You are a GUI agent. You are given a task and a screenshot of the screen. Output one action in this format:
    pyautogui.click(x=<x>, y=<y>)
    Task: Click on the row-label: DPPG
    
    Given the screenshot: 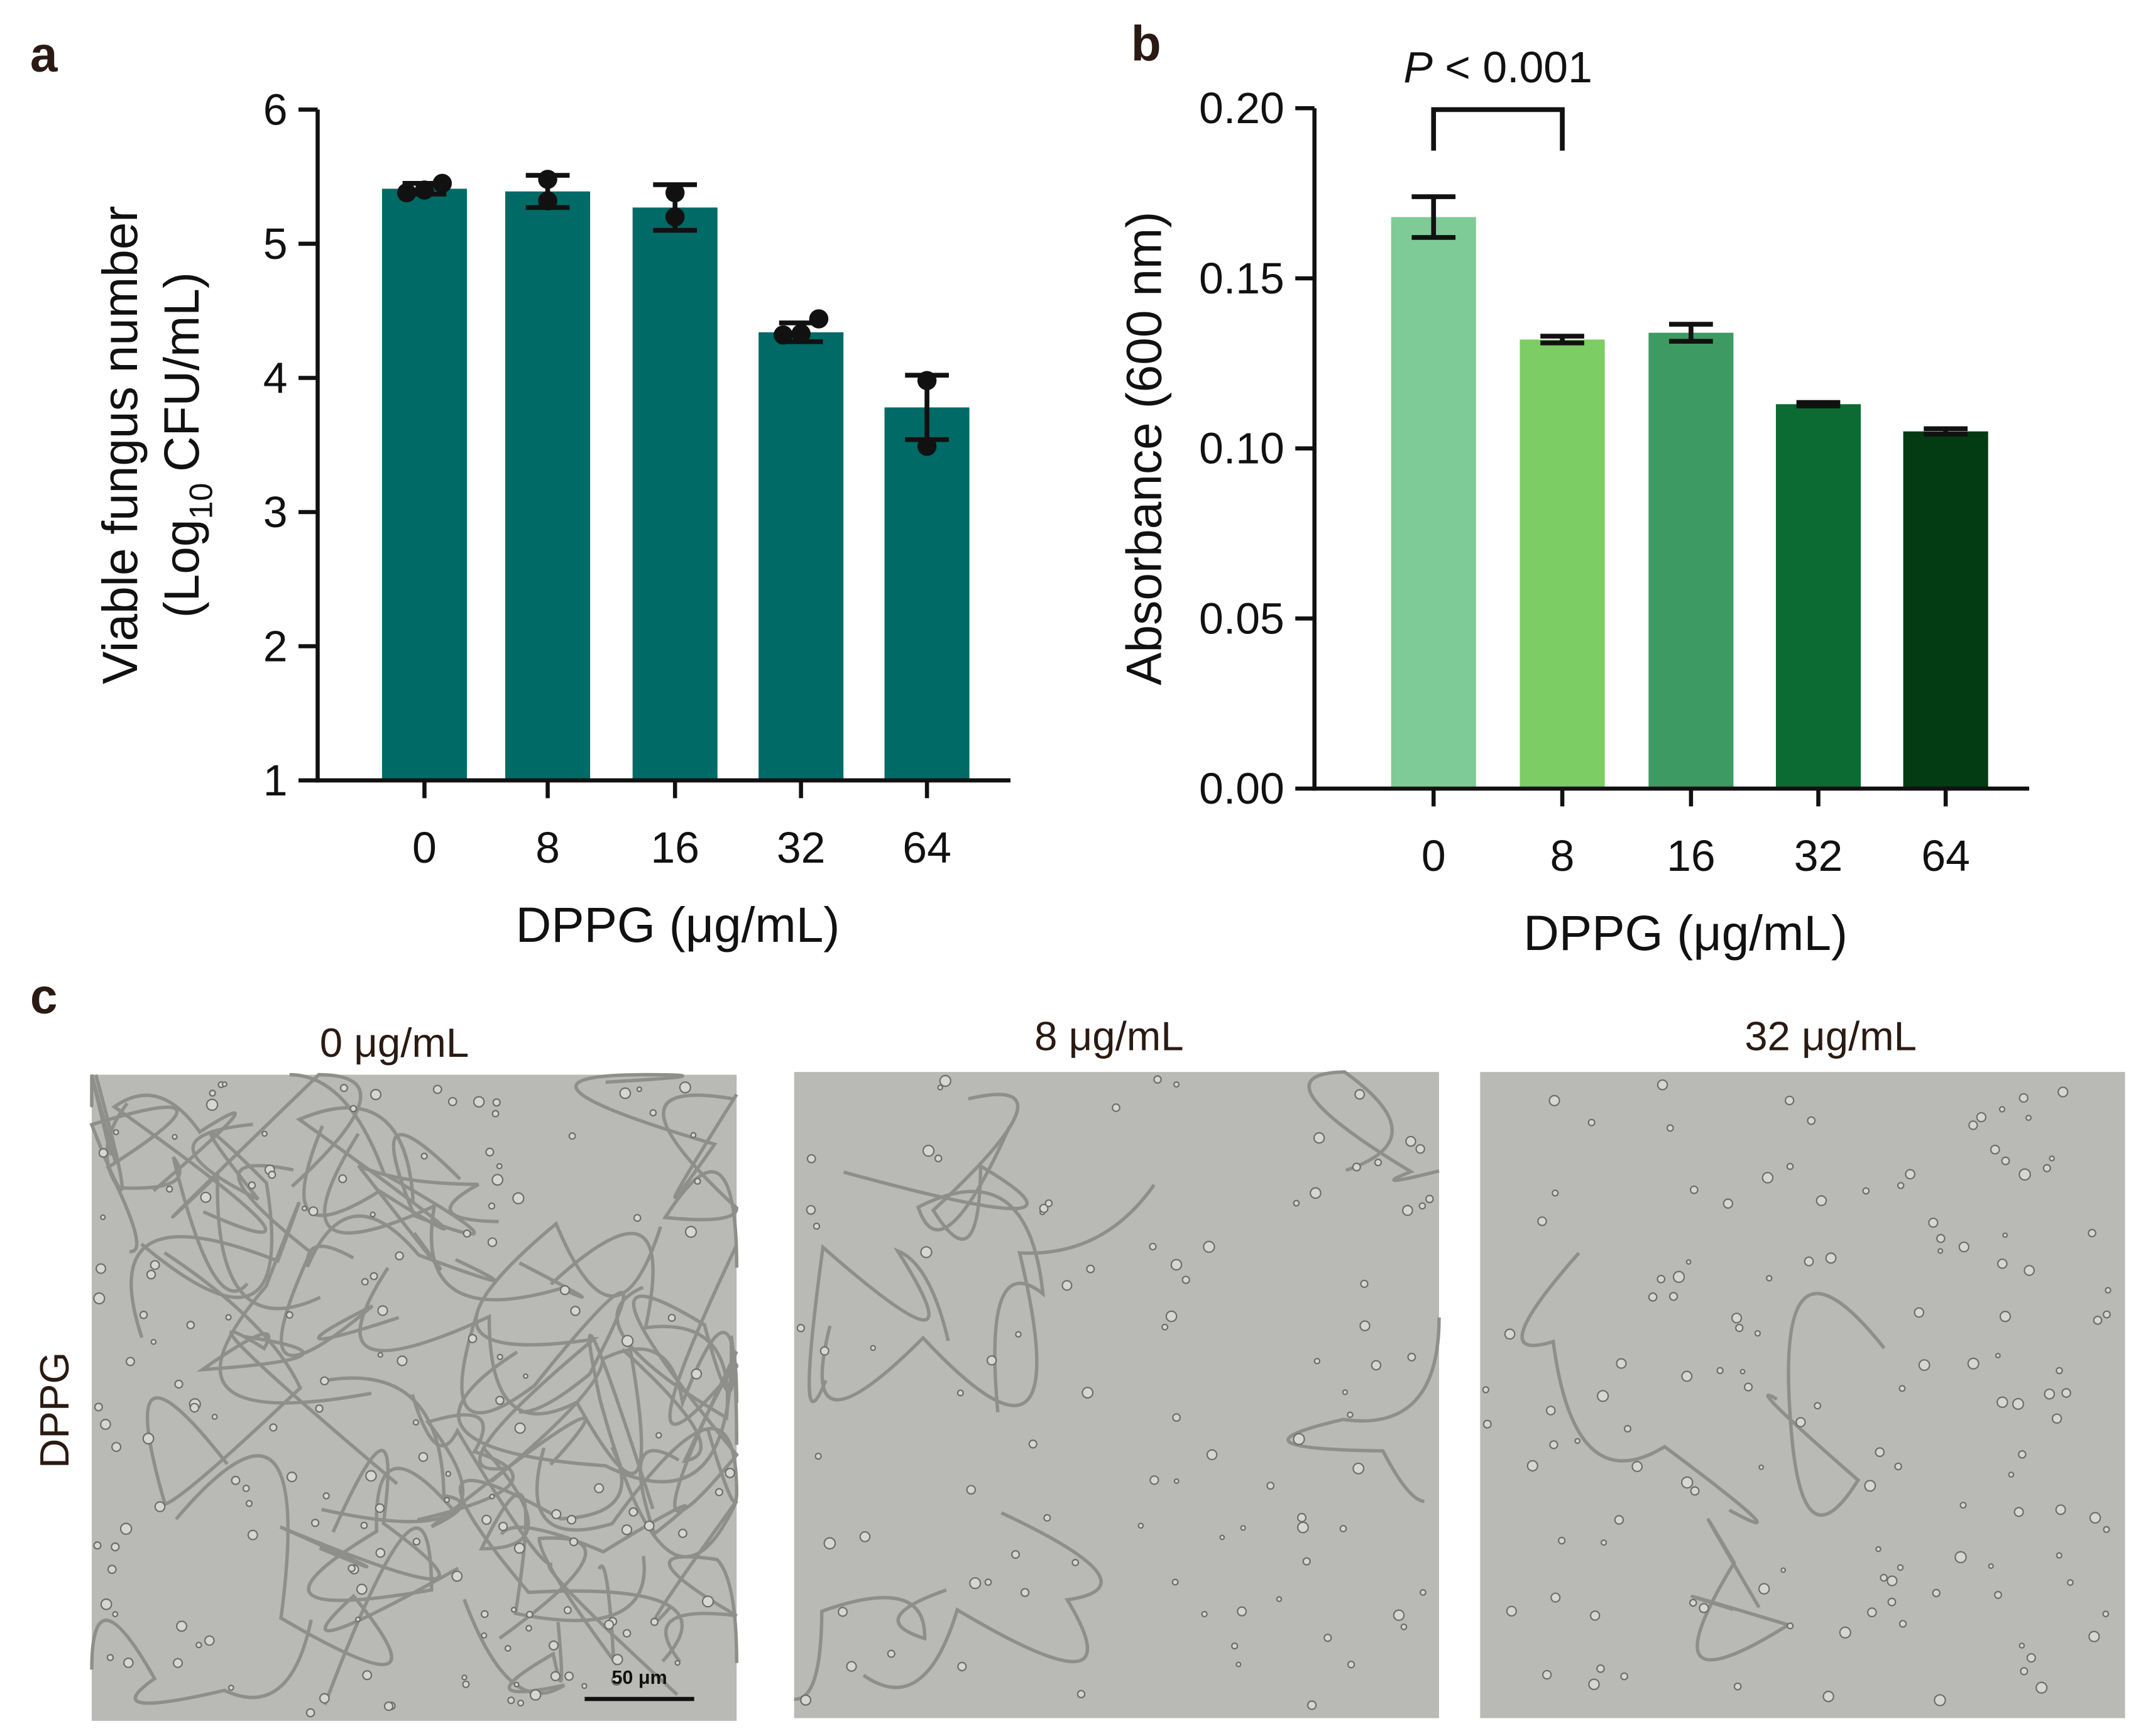 What is the action you would take?
    pyautogui.click(x=54, y=1410)
    